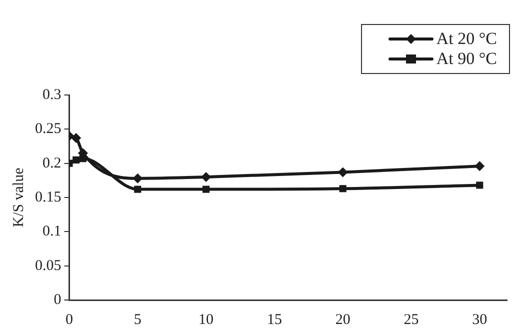  Describe the element at coordinates (48, 197) in the screenshot. I see `y-tick-label: 0.15` at that location.